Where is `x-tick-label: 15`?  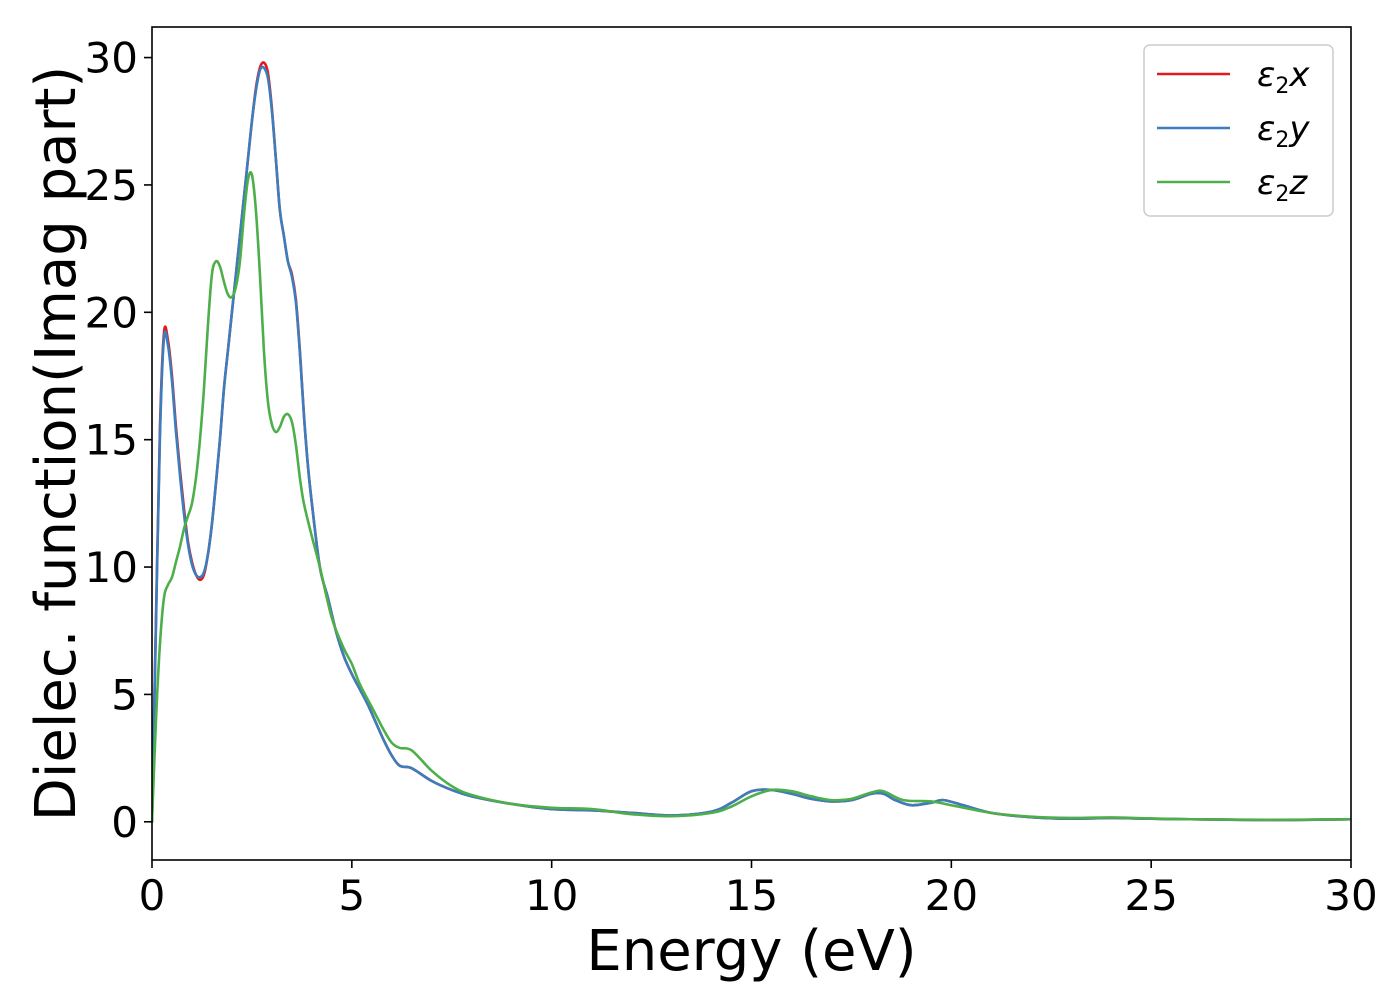
x-tick-label: 15 is located at coordinates (751, 895).